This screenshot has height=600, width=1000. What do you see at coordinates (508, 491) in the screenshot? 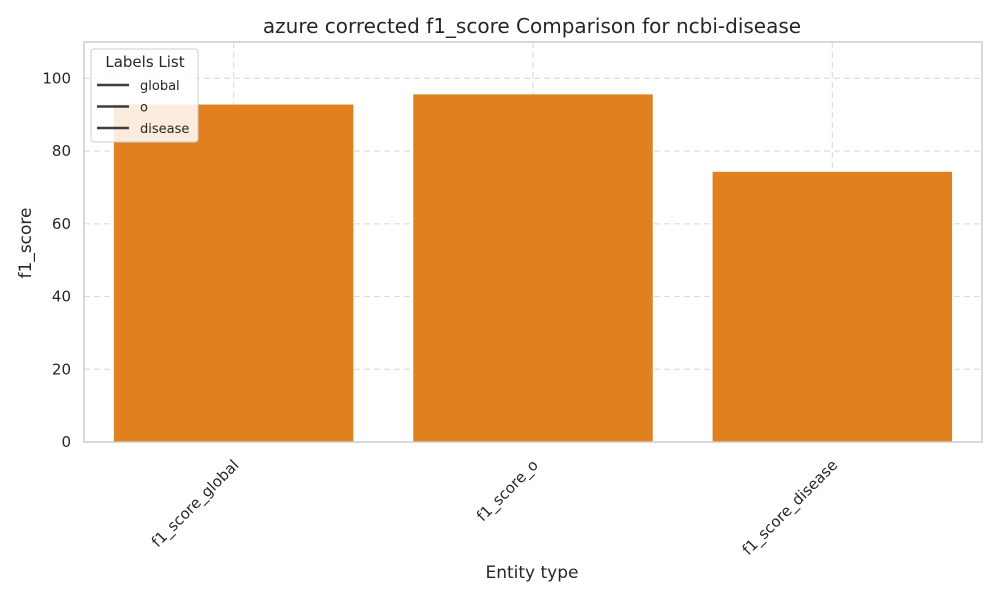
I see `x-tick-label: f1_score_o` at bounding box center [508, 491].